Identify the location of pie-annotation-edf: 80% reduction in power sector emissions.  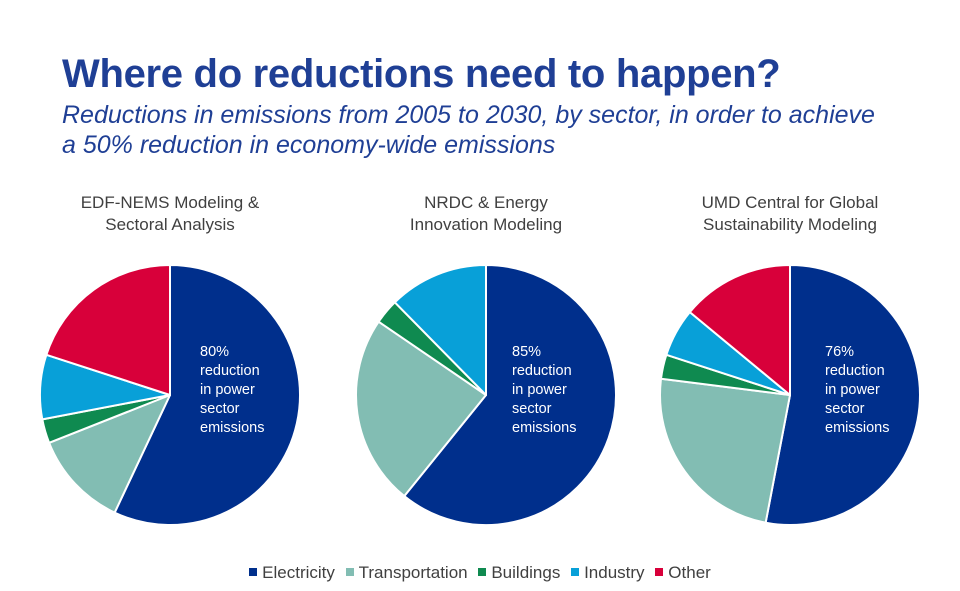
(232, 390).